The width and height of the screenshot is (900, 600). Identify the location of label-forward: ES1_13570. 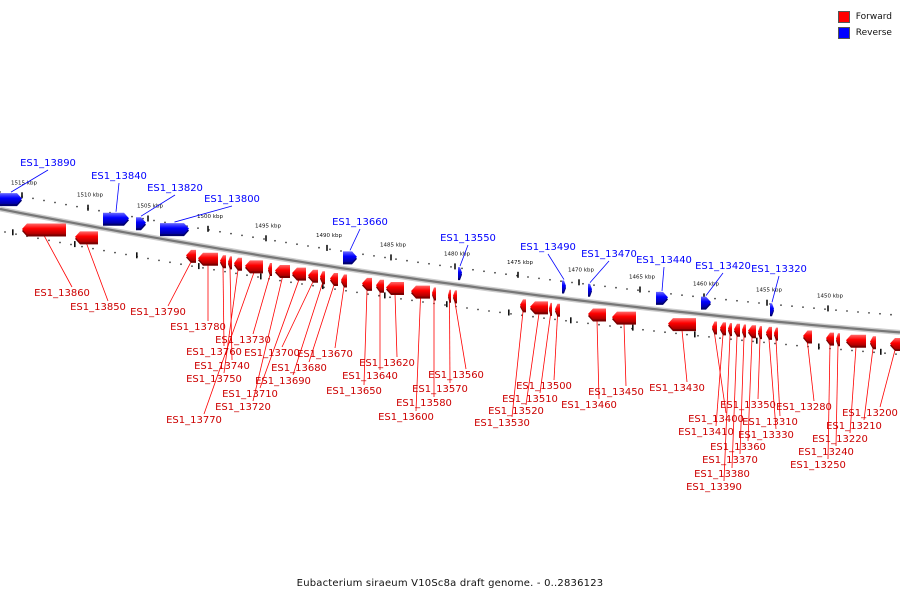
(440, 389).